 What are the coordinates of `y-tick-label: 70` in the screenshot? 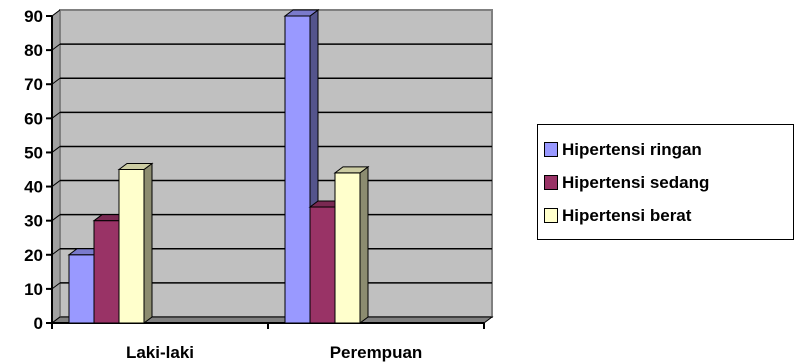 It's located at (33, 84).